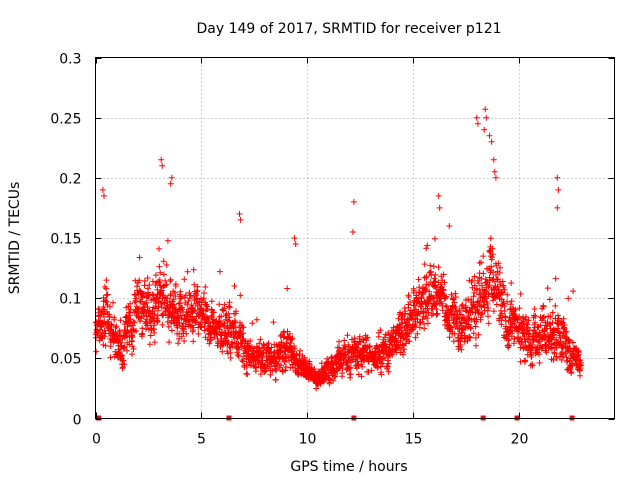 The image size is (640, 480). What do you see at coordinates (65, 240) in the screenshot?
I see `y-tick-labels: 0 0.05 0.1 0.15 0.2 0.25 0.3` at bounding box center [65, 240].